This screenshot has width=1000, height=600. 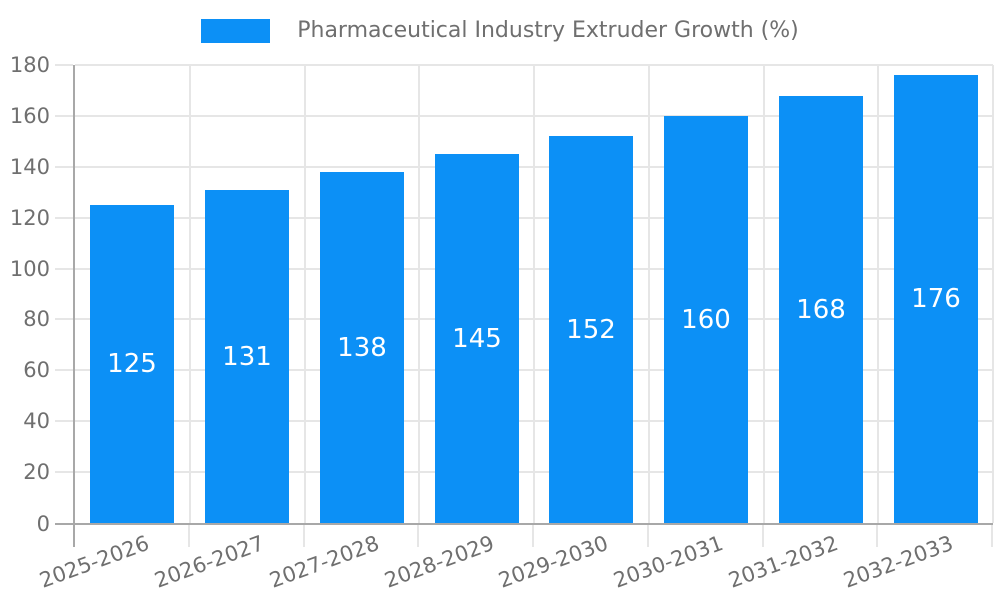 What do you see at coordinates (324, 562) in the screenshot?
I see `x-axis-tick-label: 2027-2028` at bounding box center [324, 562].